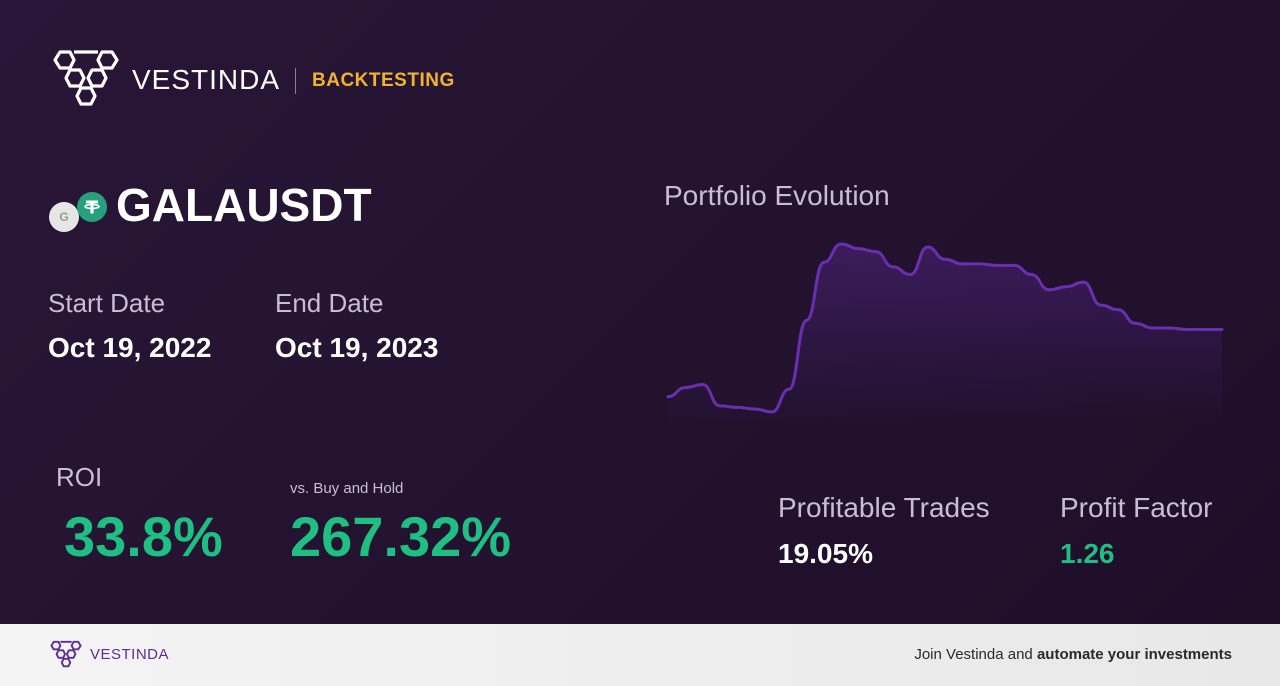 This screenshot has height=686, width=1280. I want to click on portfolio-chart, so click(945, 334).